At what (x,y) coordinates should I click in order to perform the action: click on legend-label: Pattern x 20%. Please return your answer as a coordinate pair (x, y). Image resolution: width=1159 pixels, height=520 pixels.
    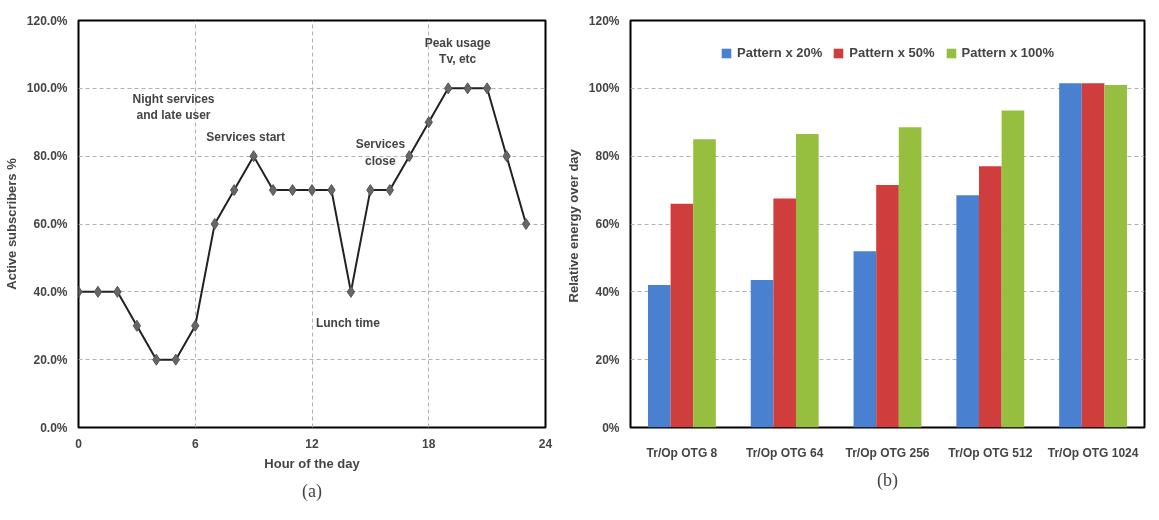
    Looking at the image, I should click on (779, 52).